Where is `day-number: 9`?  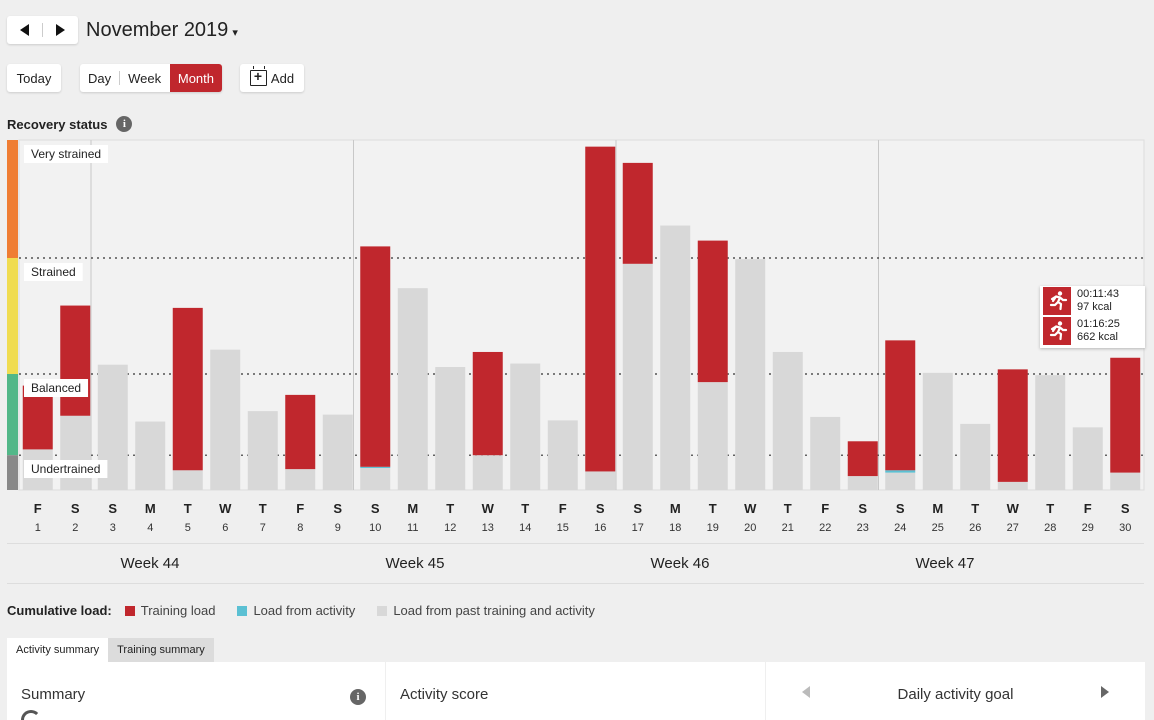
day-number: 9 is located at coordinates (338, 528).